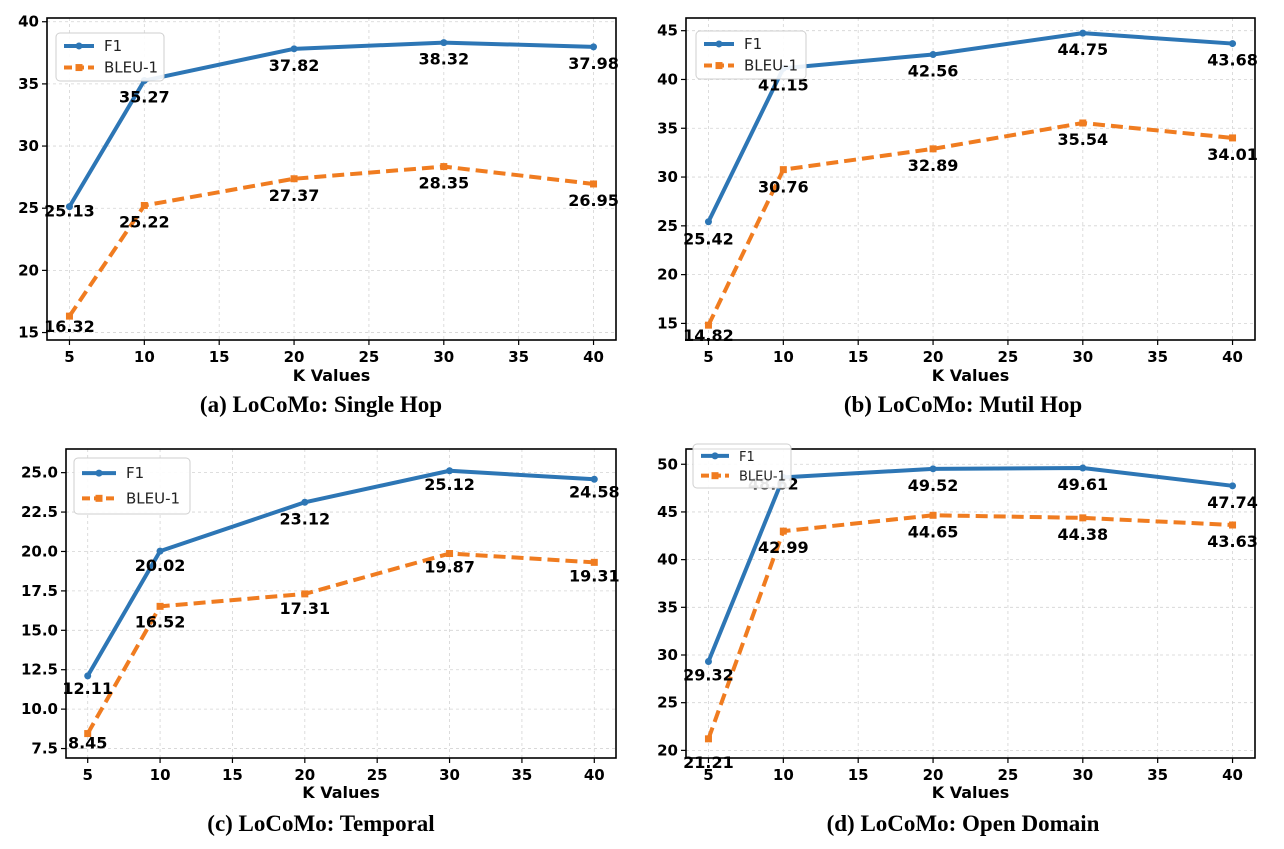  Describe the element at coordinates (708, 762) in the screenshot. I see `data-label: 21.21` at that location.